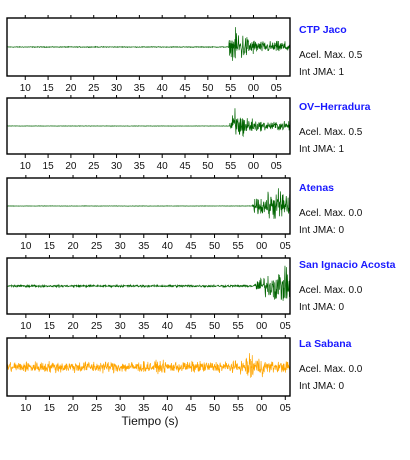  What do you see at coordinates (325, 344) in the screenshot?
I see `station-name-5: La Sabana` at bounding box center [325, 344].